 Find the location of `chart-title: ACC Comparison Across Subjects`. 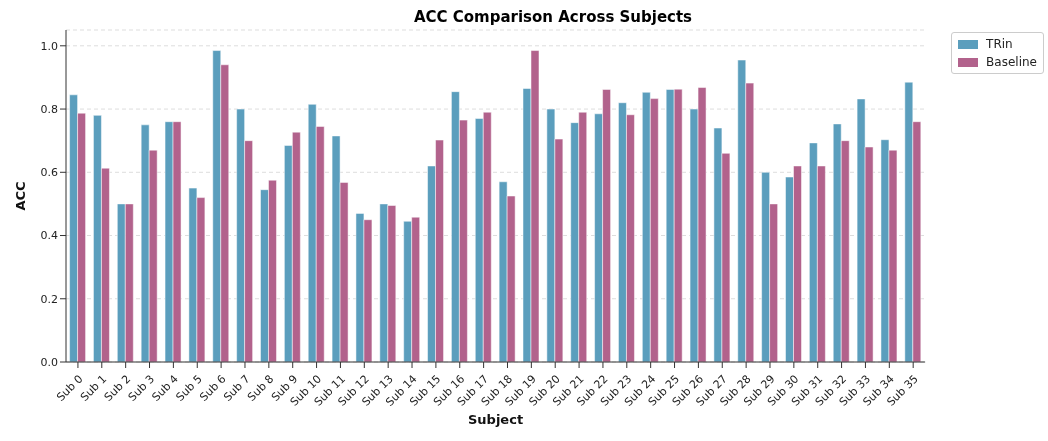

chart-title: ACC Comparison Across Subjects is located at coordinates (553, 18).